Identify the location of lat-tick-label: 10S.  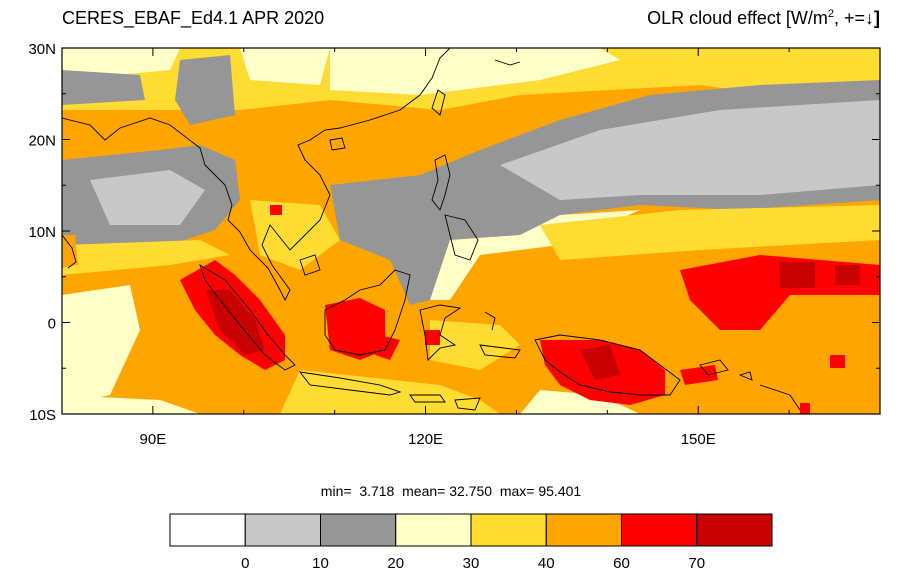
(42, 415).